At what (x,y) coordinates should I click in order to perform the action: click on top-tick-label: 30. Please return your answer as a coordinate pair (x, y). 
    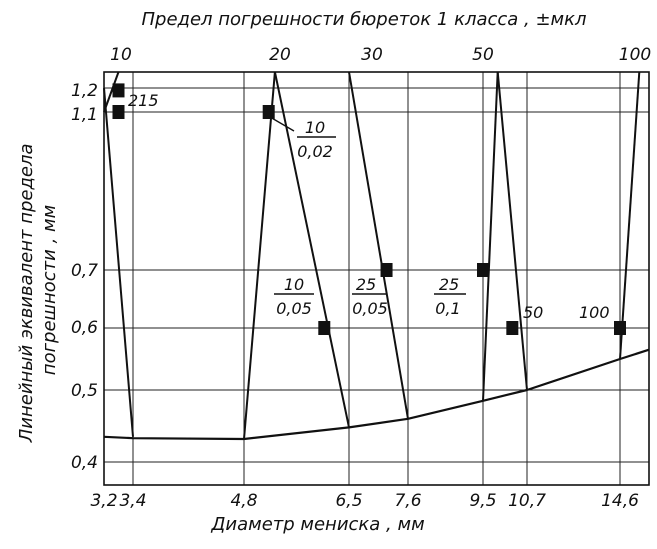
    Looking at the image, I should click on (372, 55).